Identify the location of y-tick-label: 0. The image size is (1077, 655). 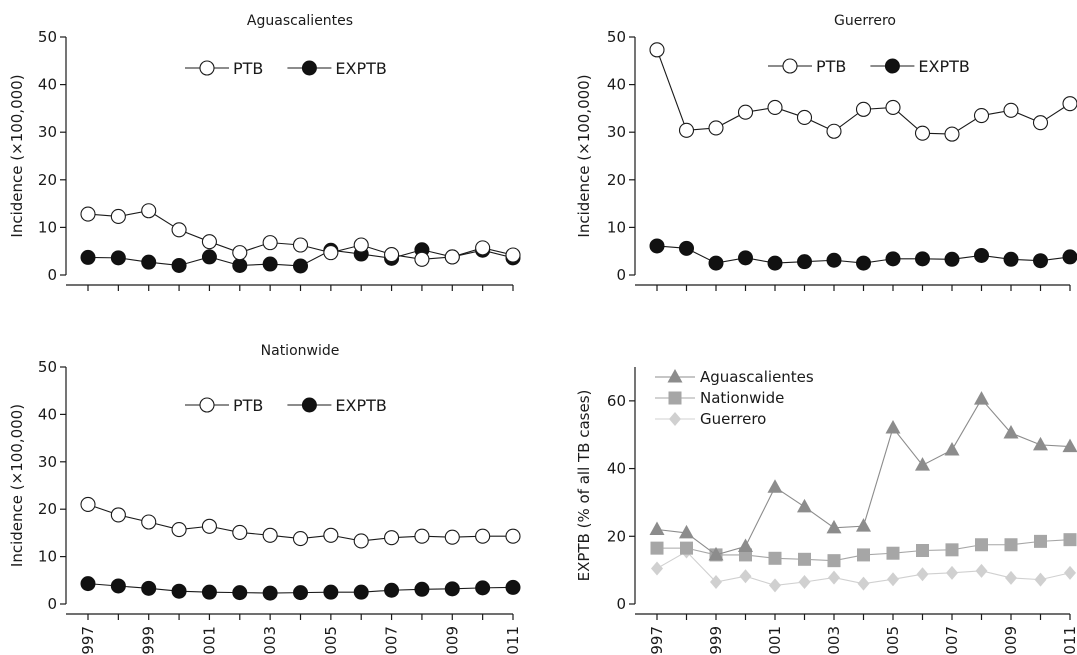
(52, 275).